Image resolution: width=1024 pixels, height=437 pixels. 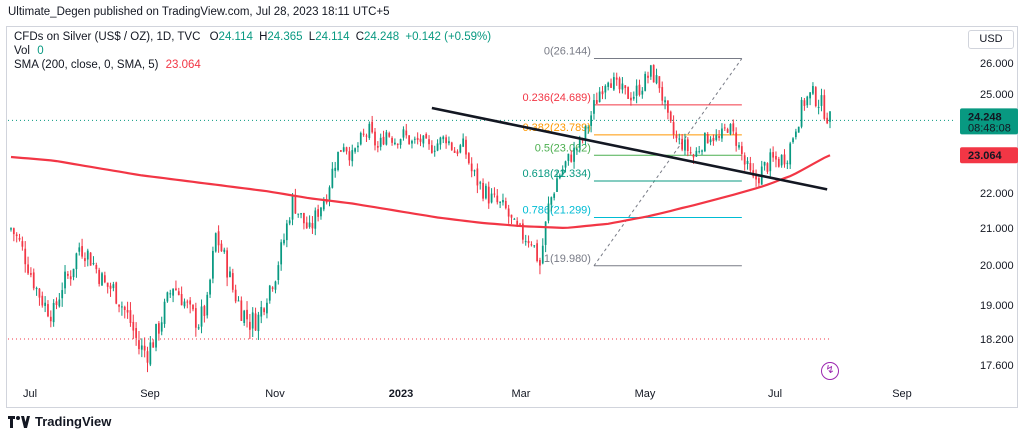 I want to click on legend-sma-row: SMA (200, close, 0, SMA, 5) 23.064, so click(x=107, y=65).